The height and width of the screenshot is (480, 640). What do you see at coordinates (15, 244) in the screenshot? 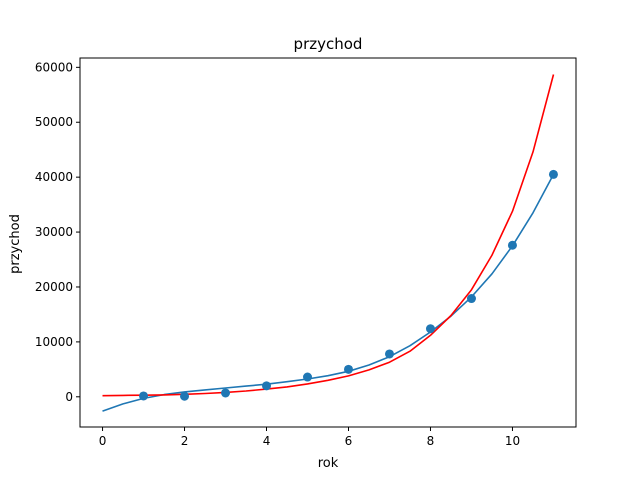
I see `y-axis-title: przychod` at bounding box center [15, 244].